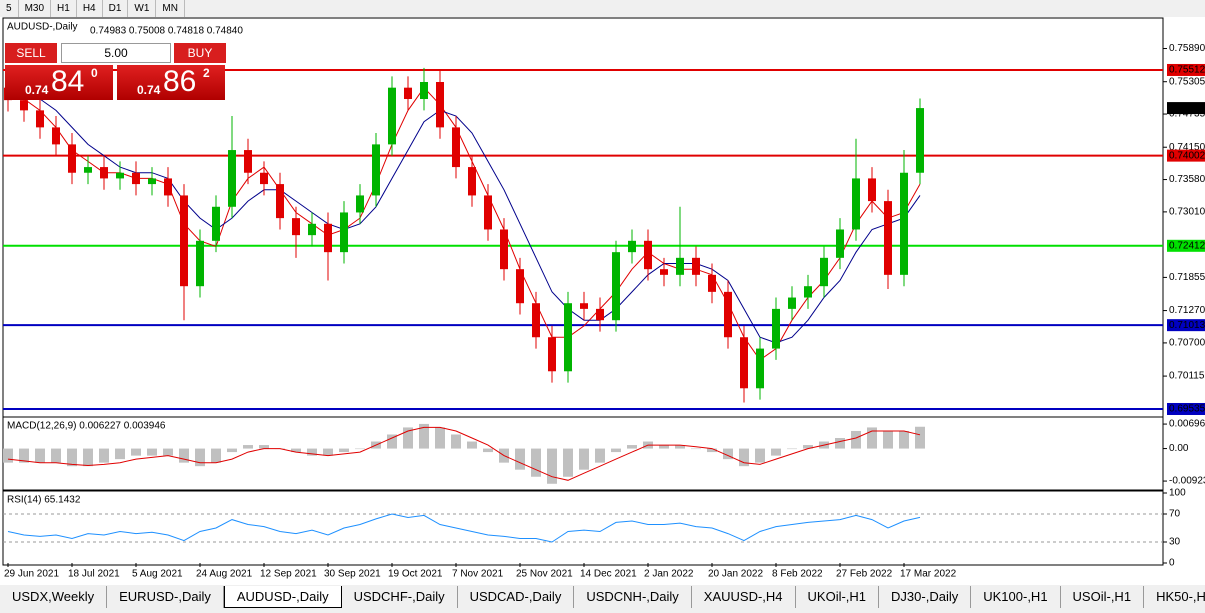 The image size is (1205, 613). Describe the element at coordinates (669, 574) in the screenshot. I see `x-tick-label: 2 Jan 2022` at that location.